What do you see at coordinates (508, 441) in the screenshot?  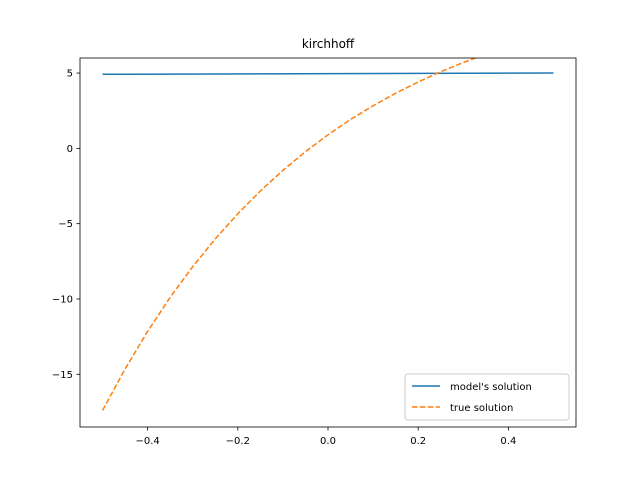 I see `x-tick-label: 0.4` at bounding box center [508, 441].